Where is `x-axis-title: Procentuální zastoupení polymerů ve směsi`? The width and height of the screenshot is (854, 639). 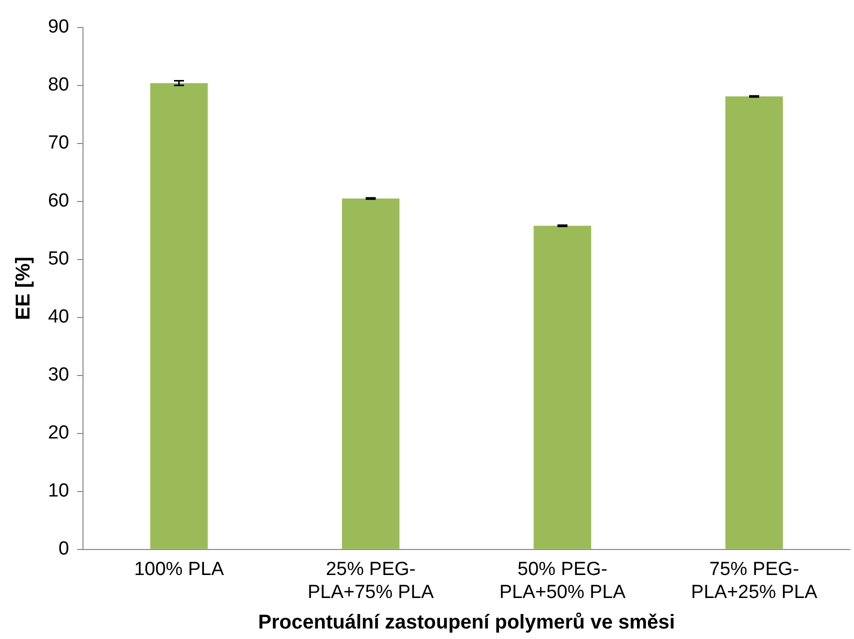 x-axis-title: Procentuální zastoupení polymerů ve směsi is located at coordinates (466, 623).